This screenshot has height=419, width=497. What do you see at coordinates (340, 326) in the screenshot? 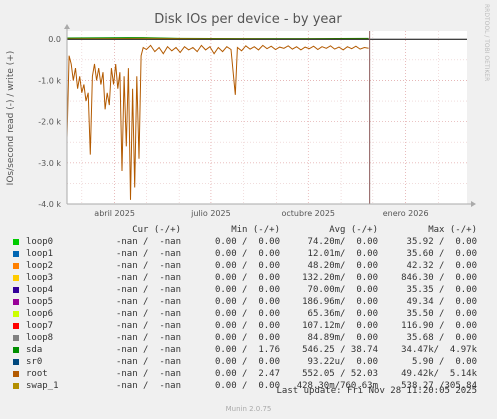
I see `legend-avg: 107.12m/ 0.00` at bounding box center [340, 326].